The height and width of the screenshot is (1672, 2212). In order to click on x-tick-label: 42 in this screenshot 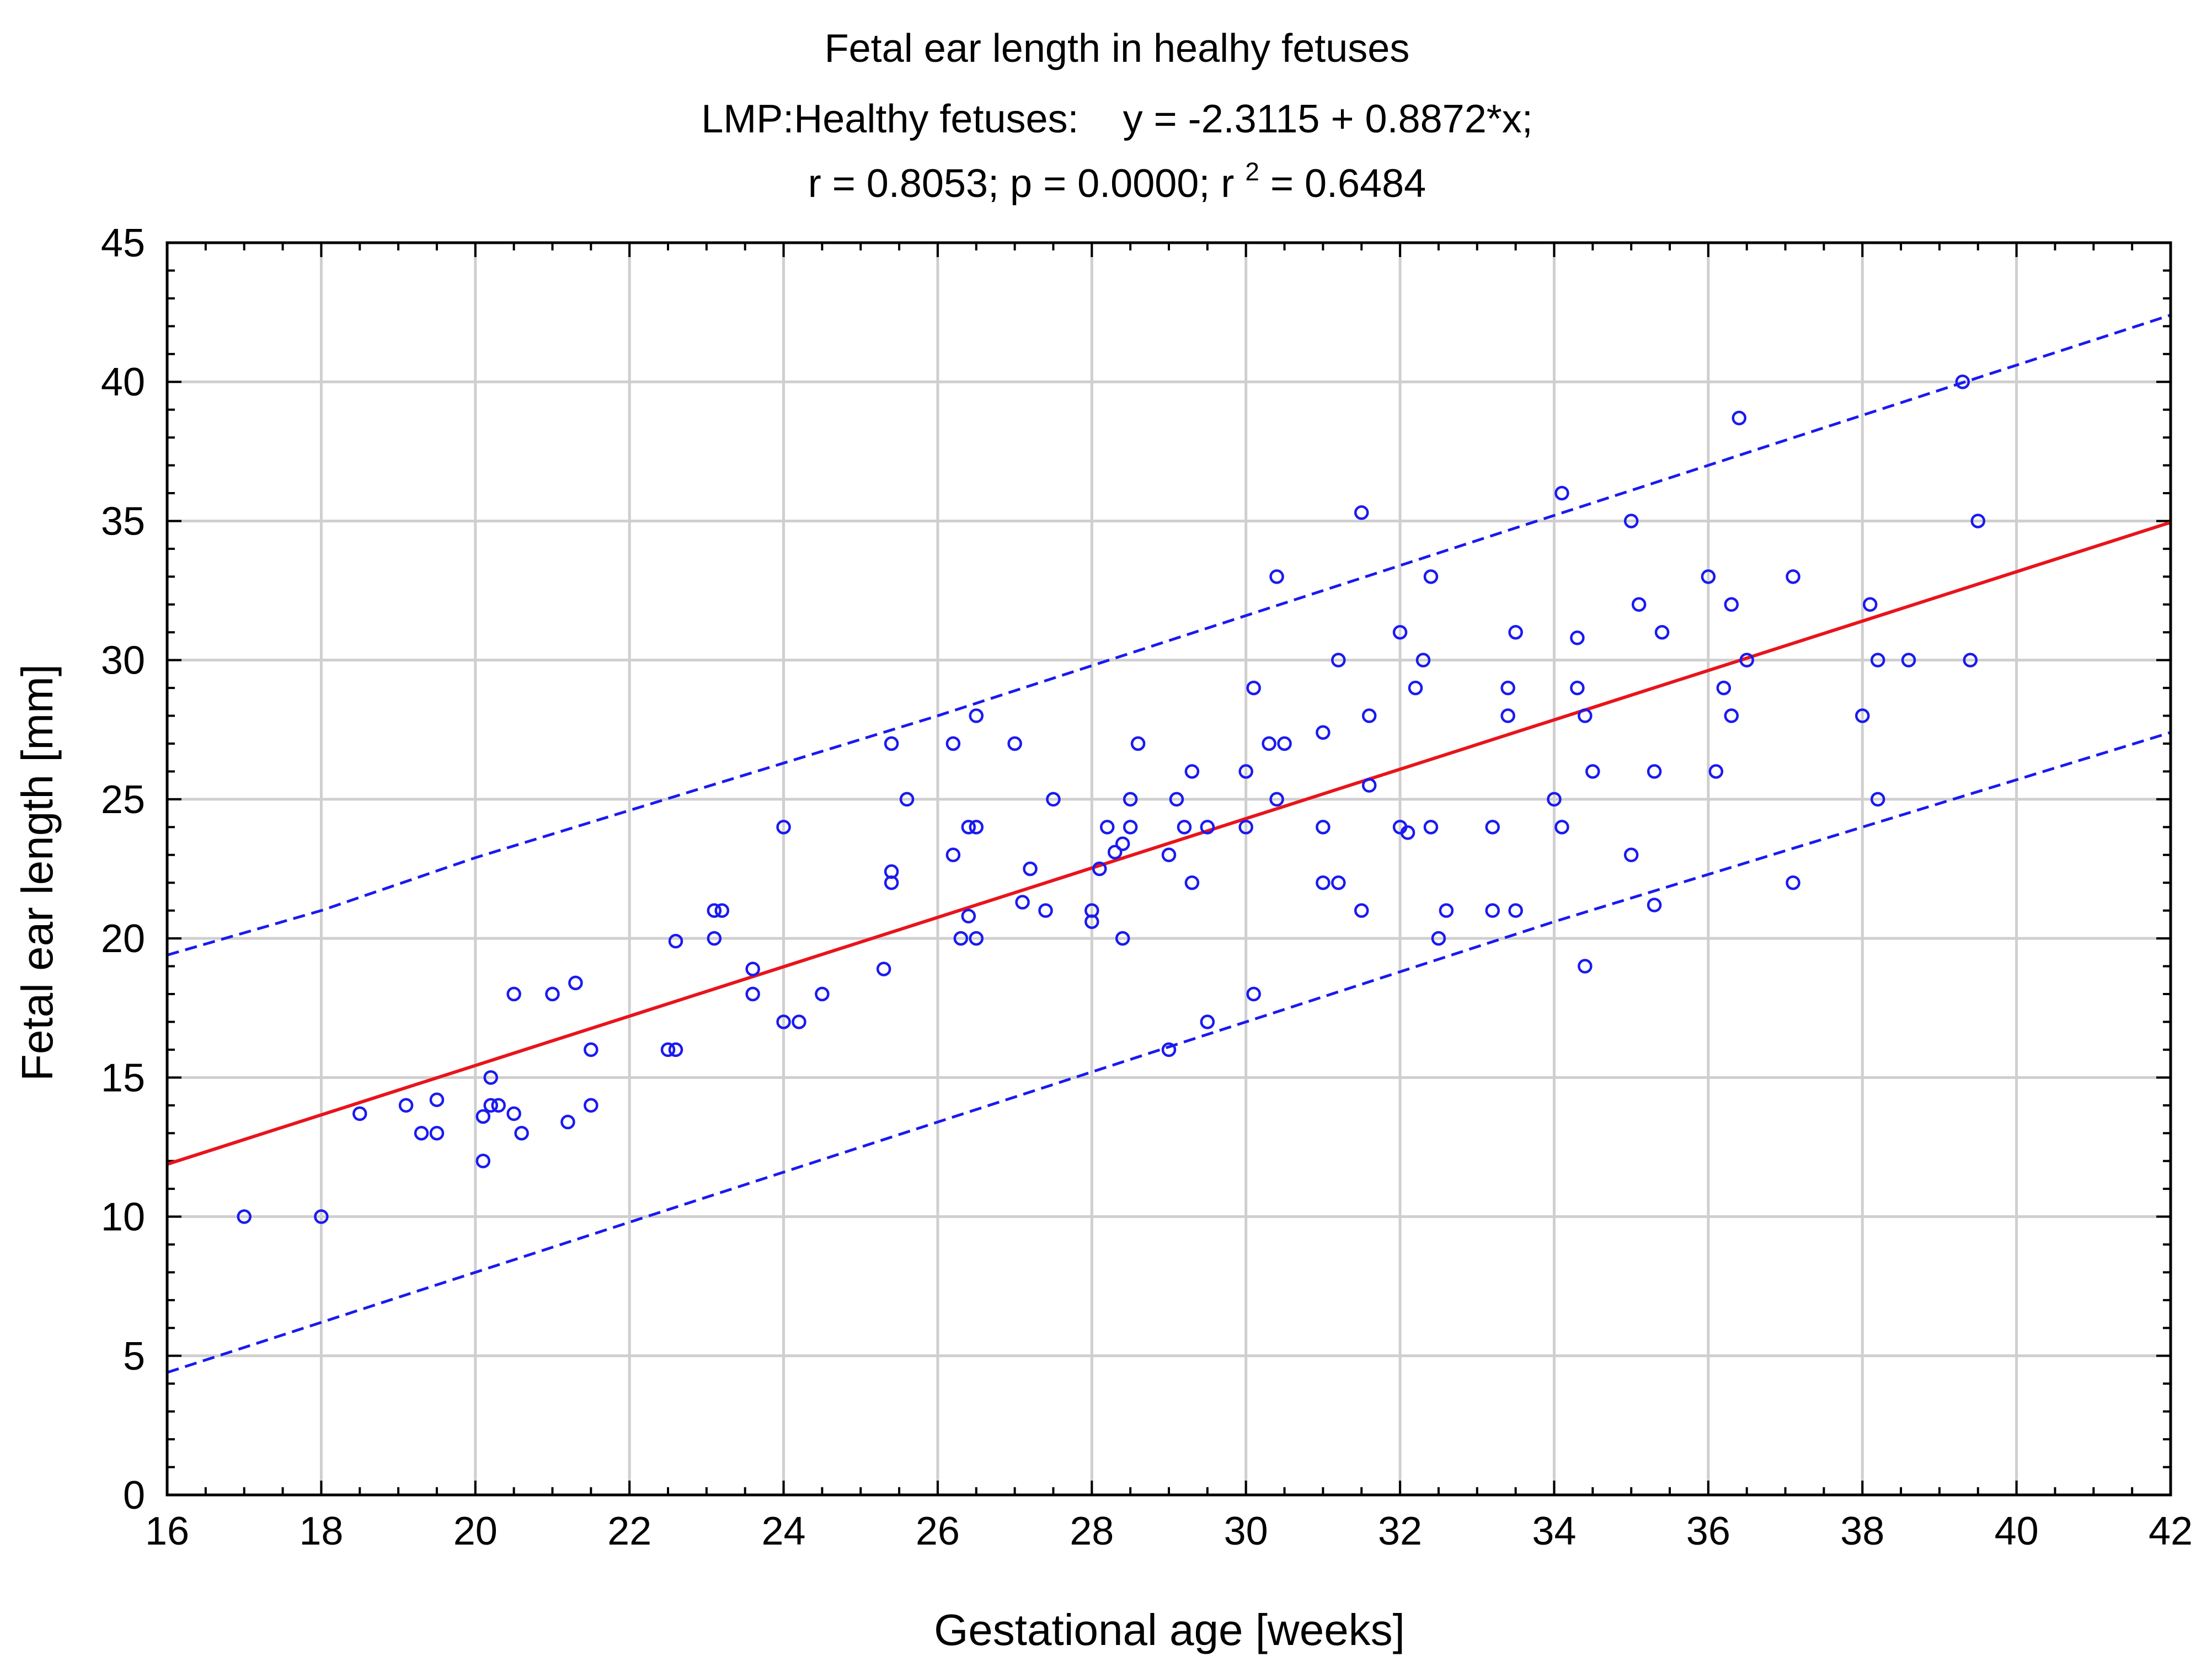, I will do `click(2171, 1531)`.